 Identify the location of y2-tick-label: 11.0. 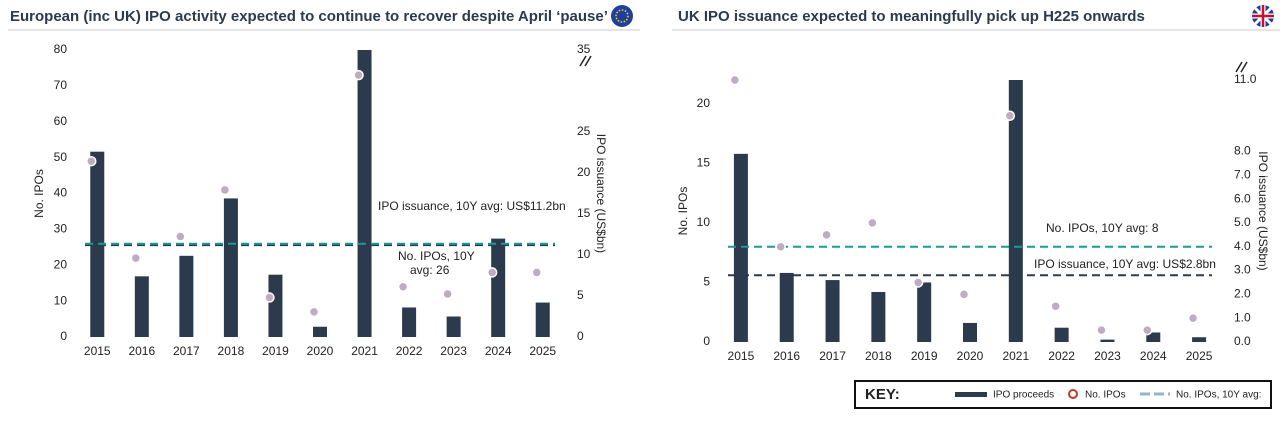
(1245, 79).